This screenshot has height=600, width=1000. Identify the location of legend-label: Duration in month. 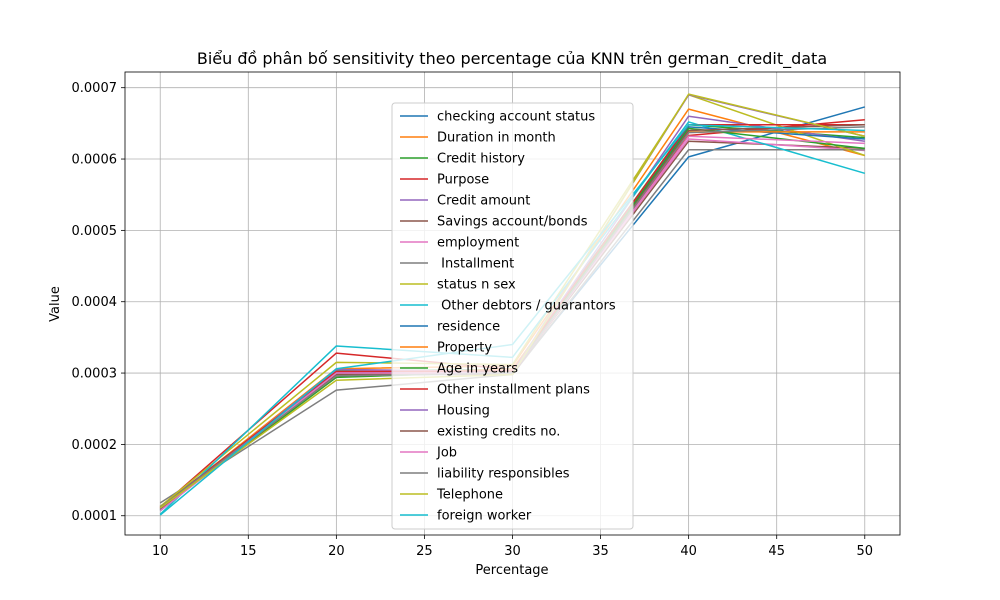
(496, 138).